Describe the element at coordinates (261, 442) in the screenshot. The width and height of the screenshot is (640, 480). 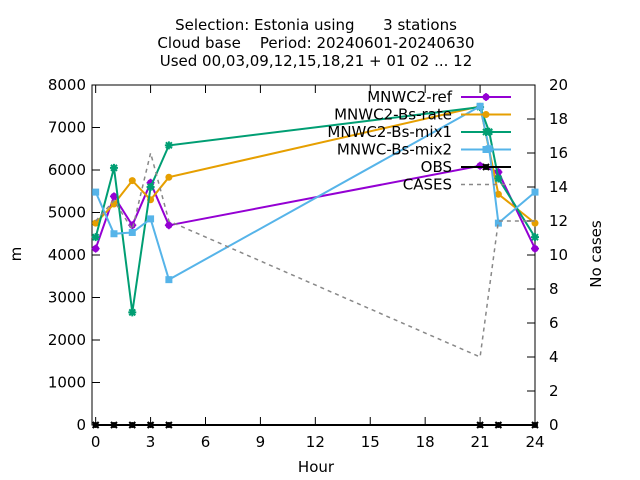
I see `x-tick-label: 9` at that location.